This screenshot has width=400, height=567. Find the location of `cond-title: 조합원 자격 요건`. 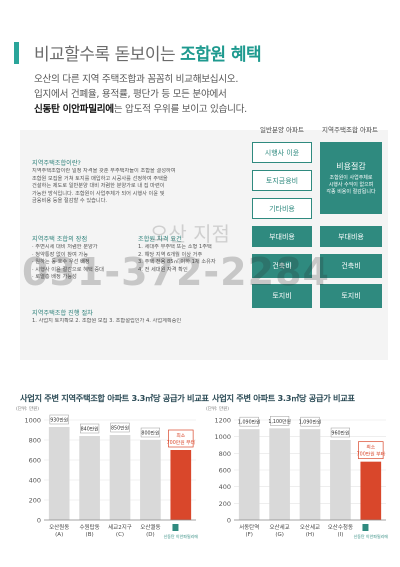

cond-title: 조합원 자격 요건 is located at coordinates (160, 239).